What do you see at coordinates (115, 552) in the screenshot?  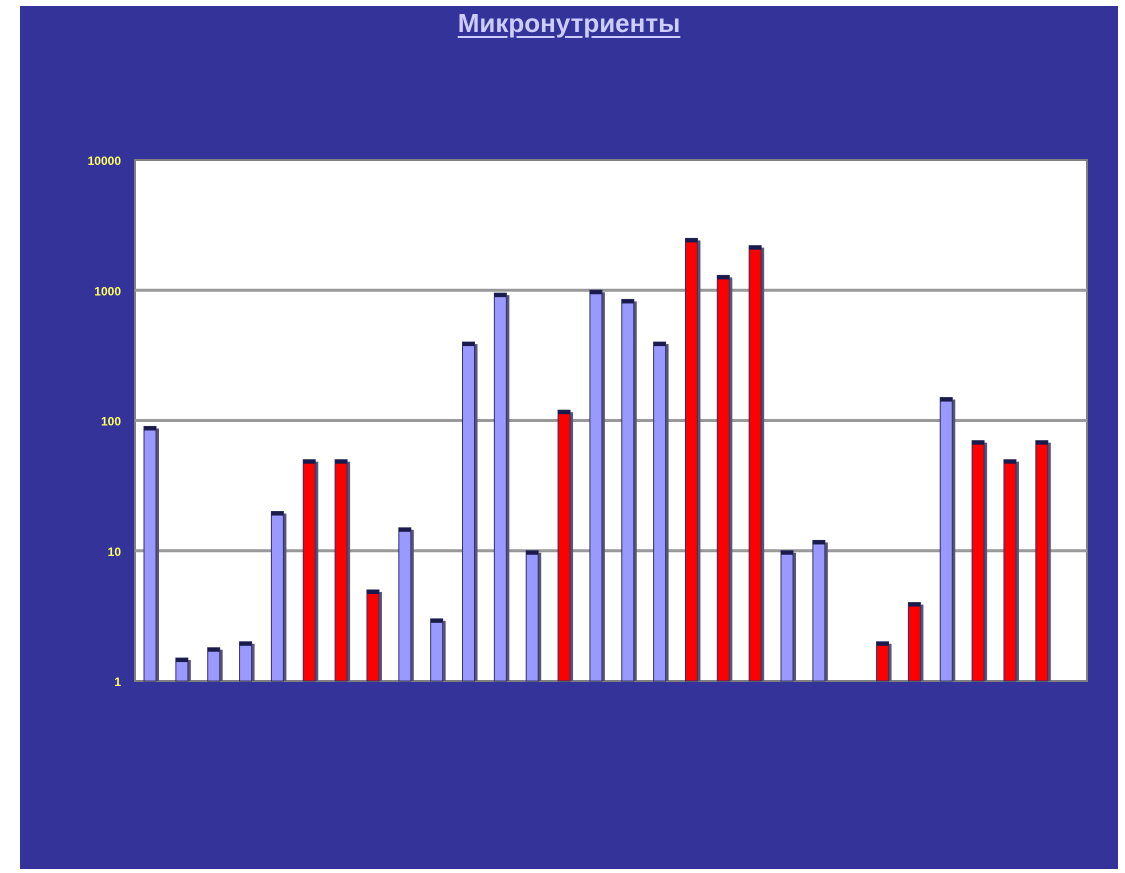 I see `y-tick-label: 10` at bounding box center [115, 552].